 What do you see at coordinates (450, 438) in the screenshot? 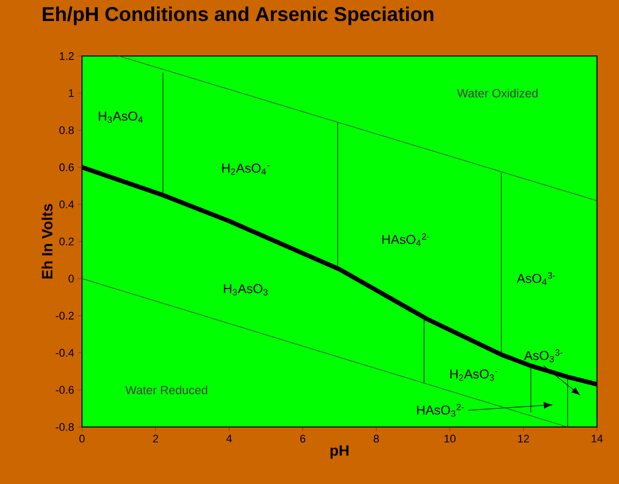
I see `x-tick-label: 10` at bounding box center [450, 438].